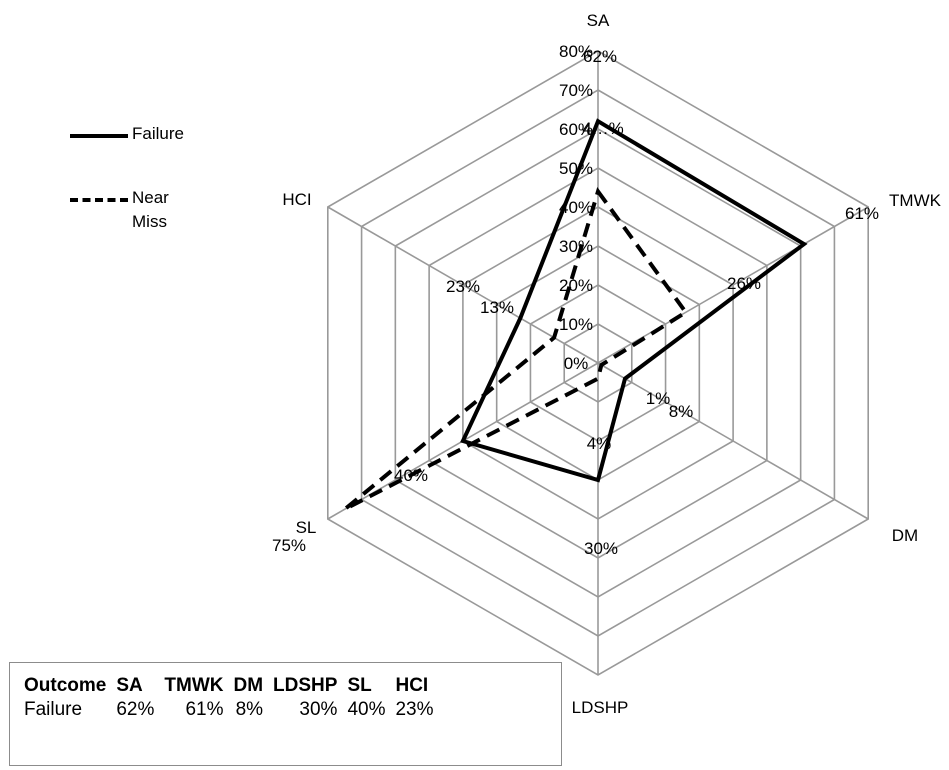 This screenshot has height=770, width=949. Describe the element at coordinates (412, 685) in the screenshot. I see `table-header: HCI` at that location.